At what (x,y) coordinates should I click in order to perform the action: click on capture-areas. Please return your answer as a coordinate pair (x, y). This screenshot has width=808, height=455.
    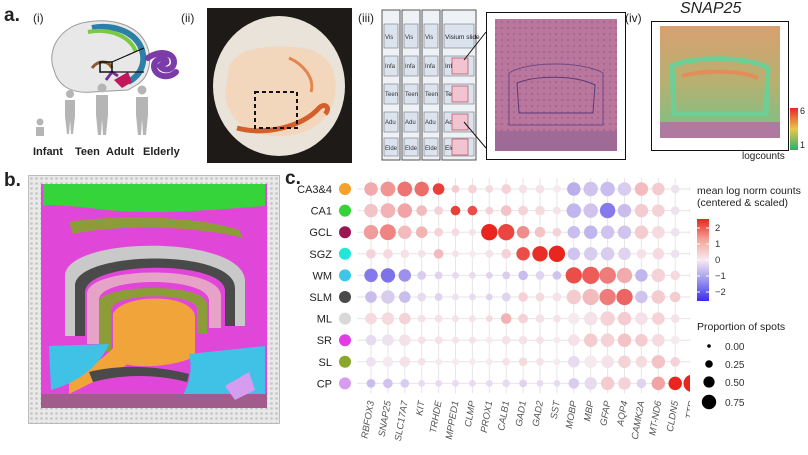
    Looking at the image, I should click on (460, 106).